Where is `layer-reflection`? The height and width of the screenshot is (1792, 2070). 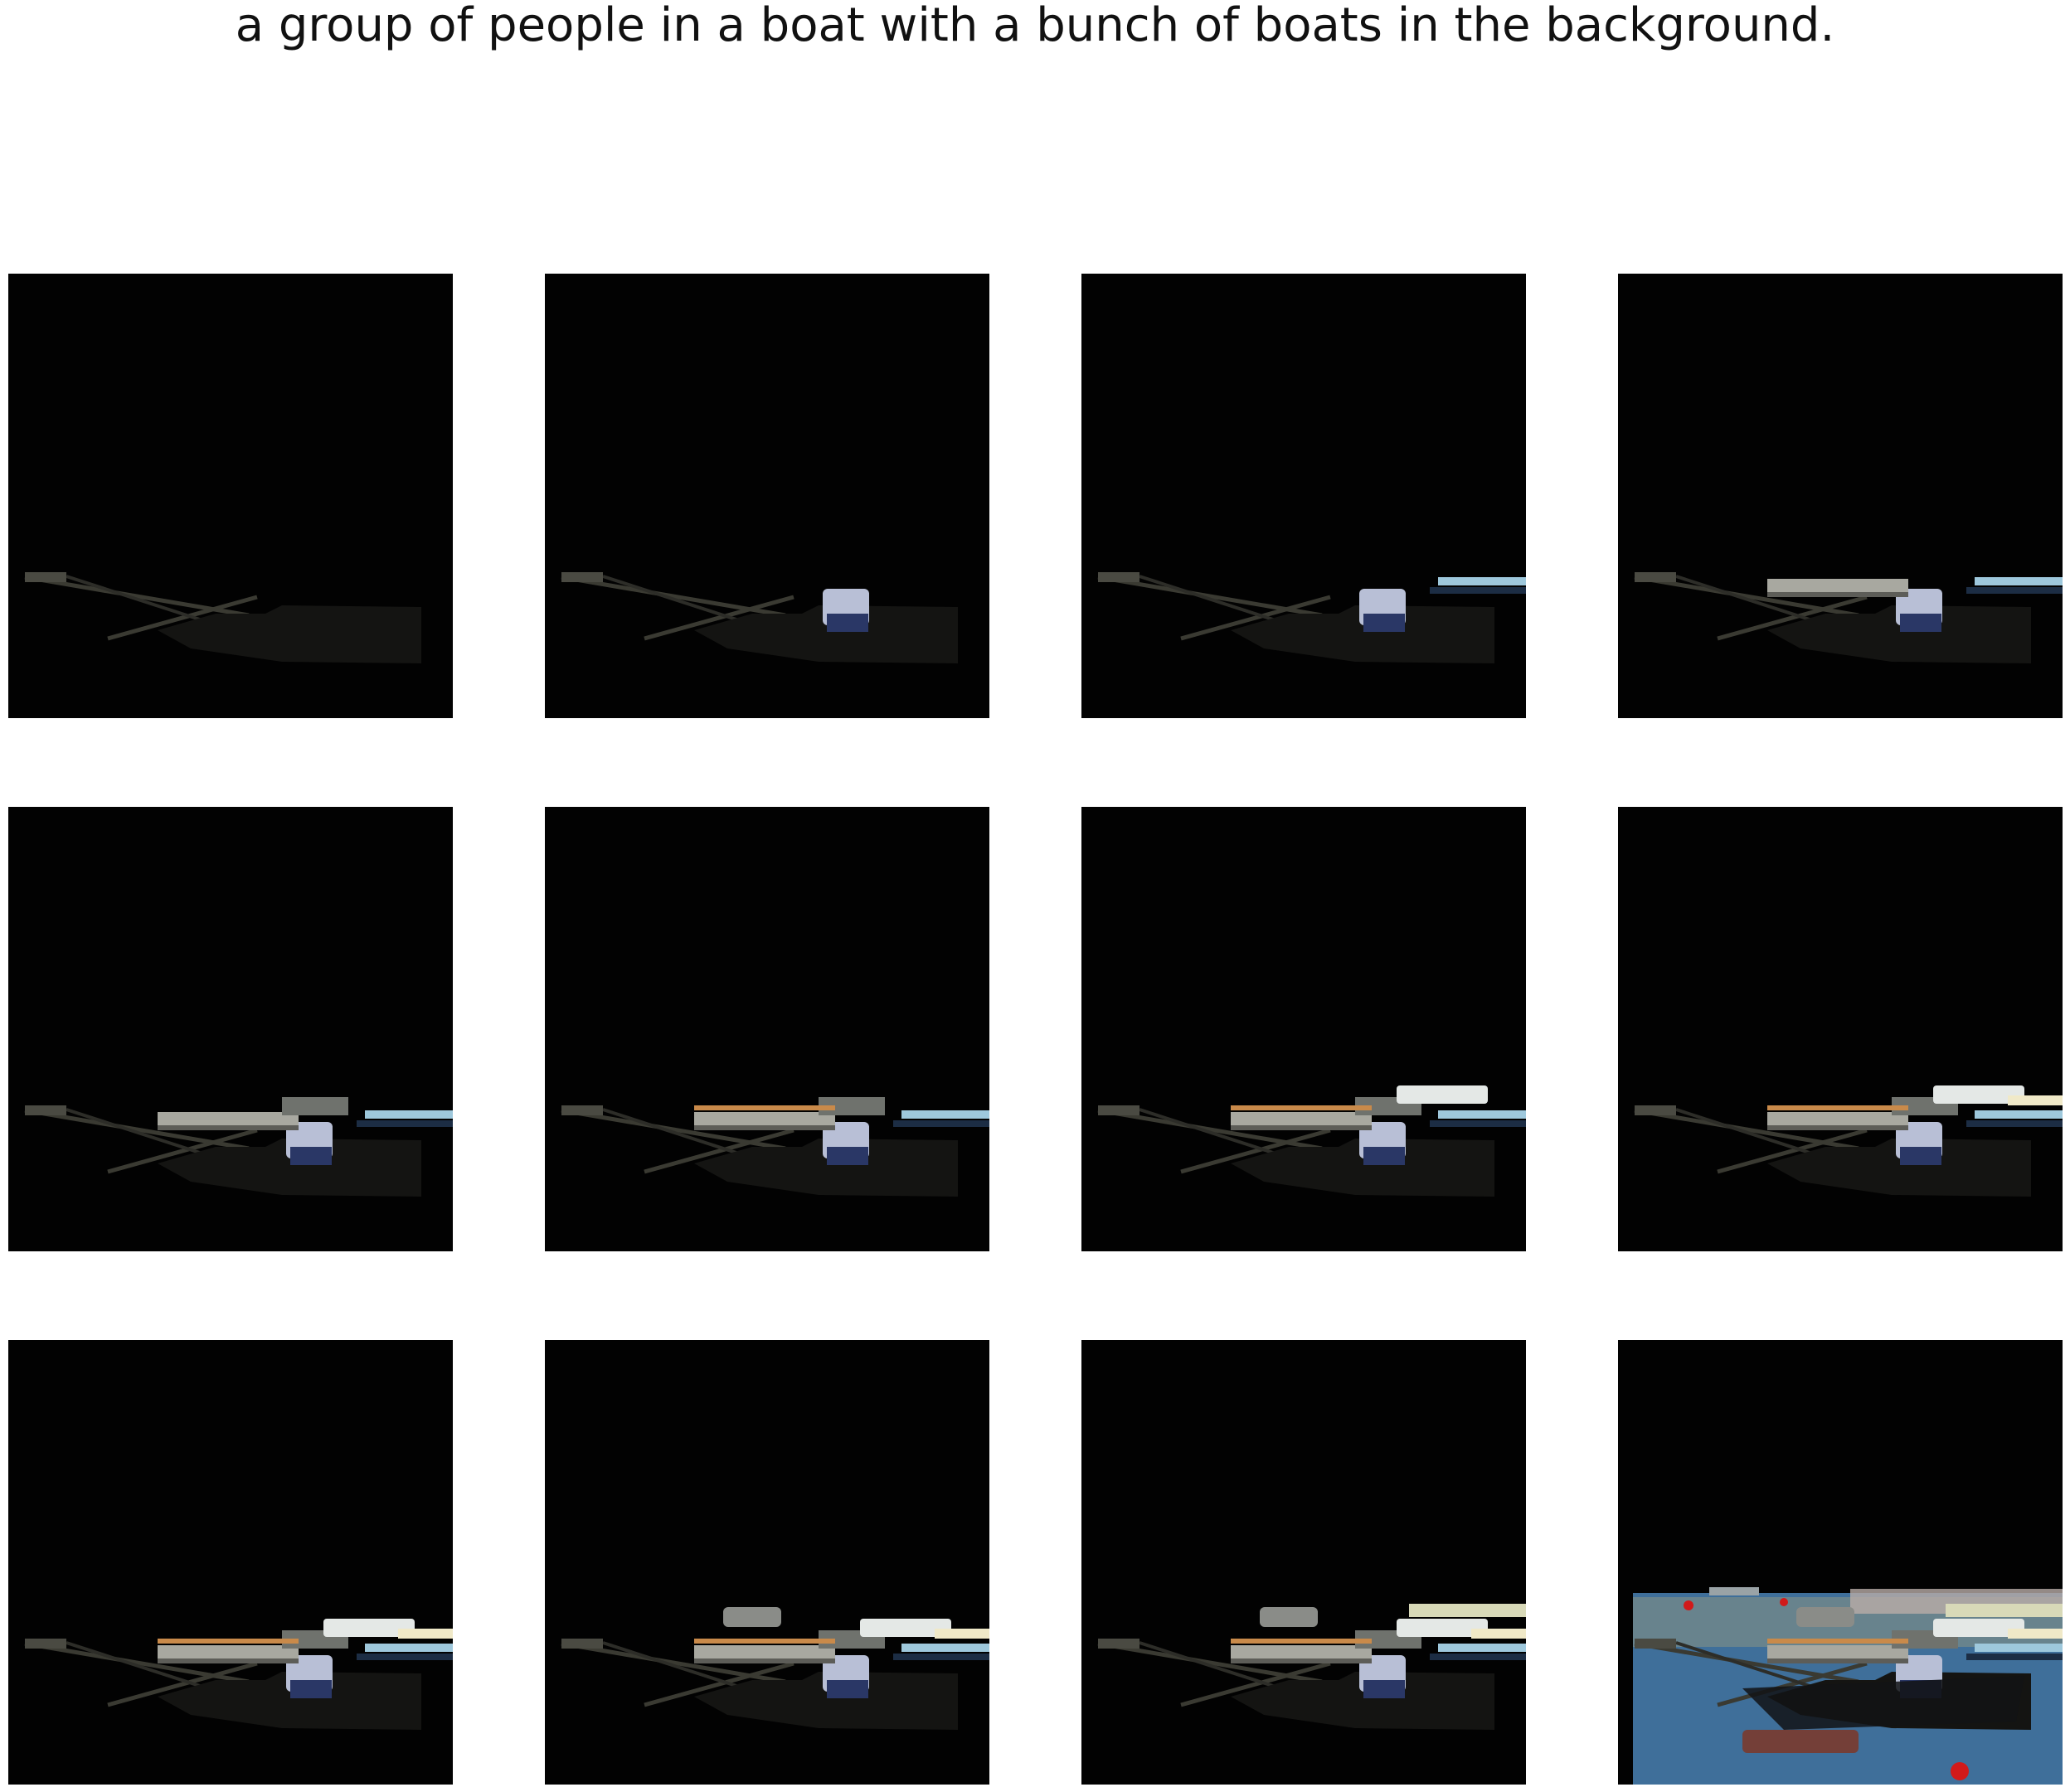
layer-reflection is located at coordinates (1883, 1714).